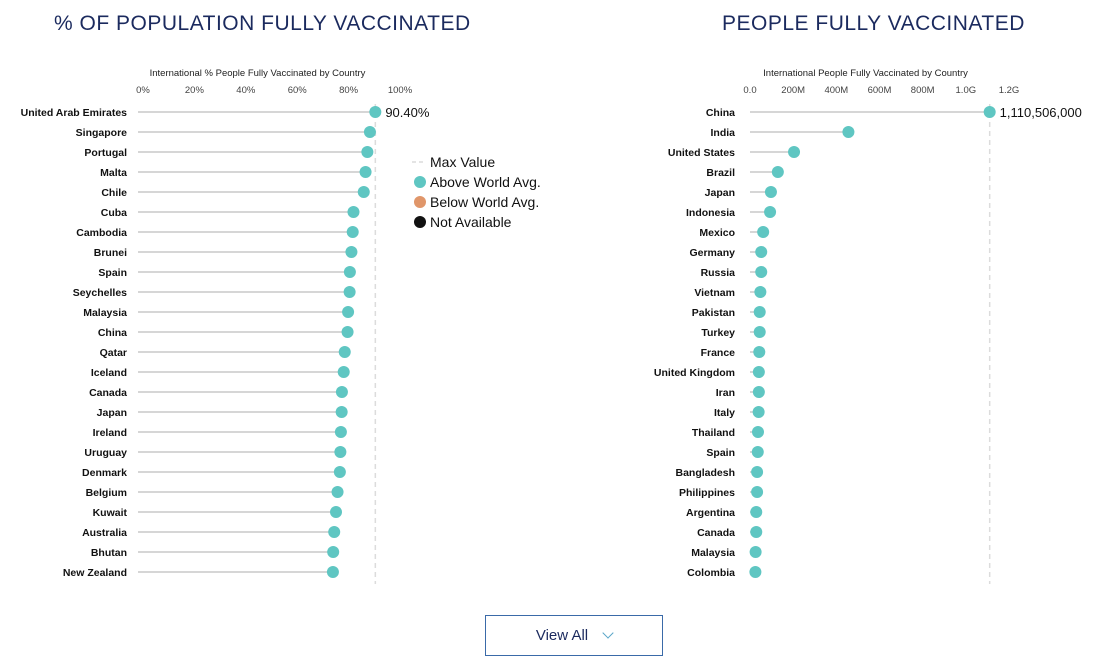 The height and width of the screenshot is (665, 1097). I want to click on pct-country-label: Cuba, so click(114, 213).